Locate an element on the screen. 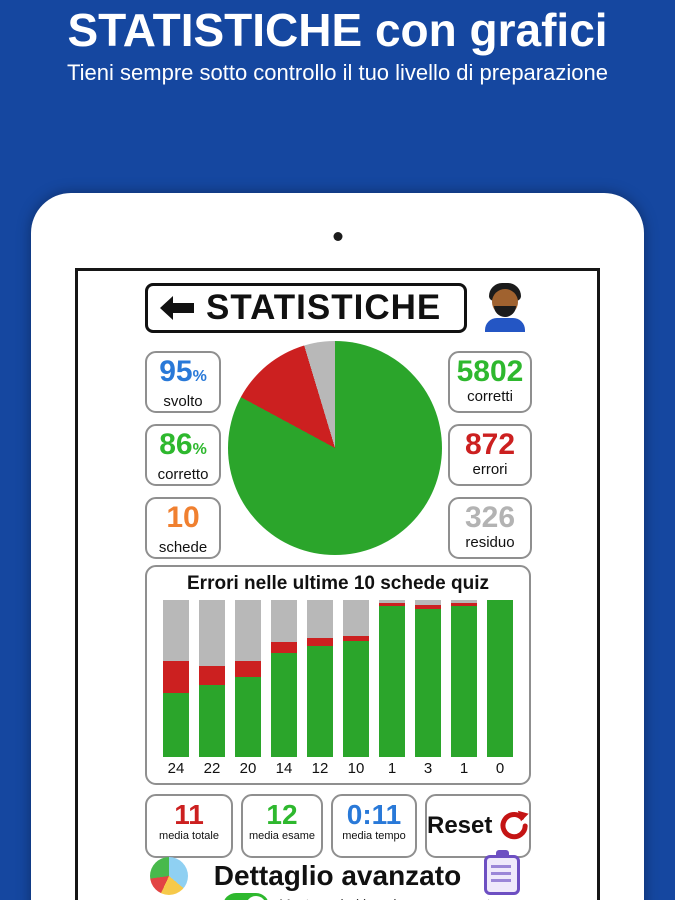 The image size is (675, 900). stat-residuo: 326 residuo is located at coordinates (490, 528).